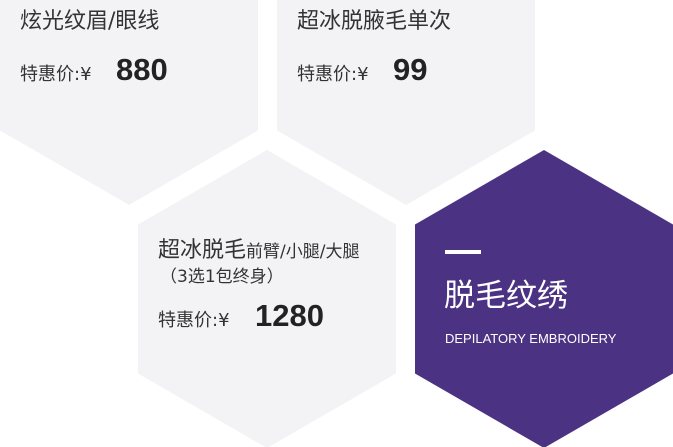 This screenshot has width=673, height=447. I want to click on card-title: 超冰脱毛前臂/小腿/大腿, so click(258, 250).